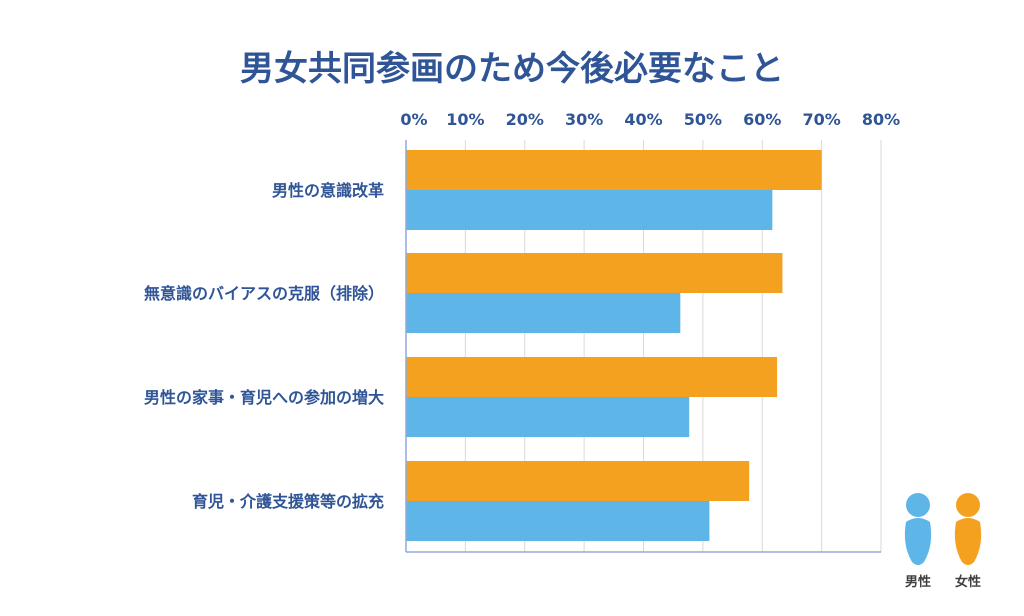  I want to click on x-tick-label: 0%, so click(413, 119).